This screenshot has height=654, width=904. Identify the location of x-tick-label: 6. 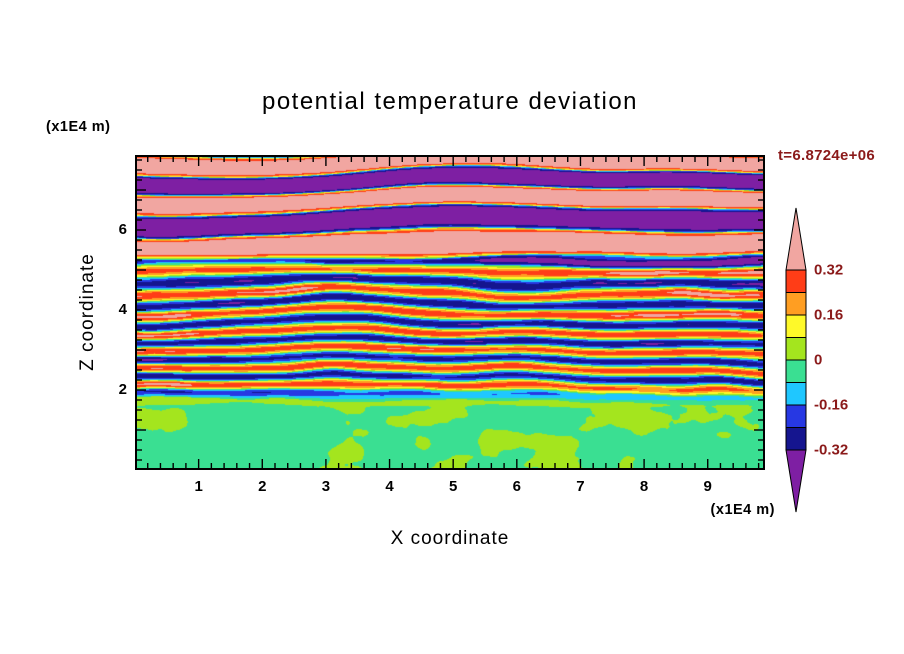
(516, 486).